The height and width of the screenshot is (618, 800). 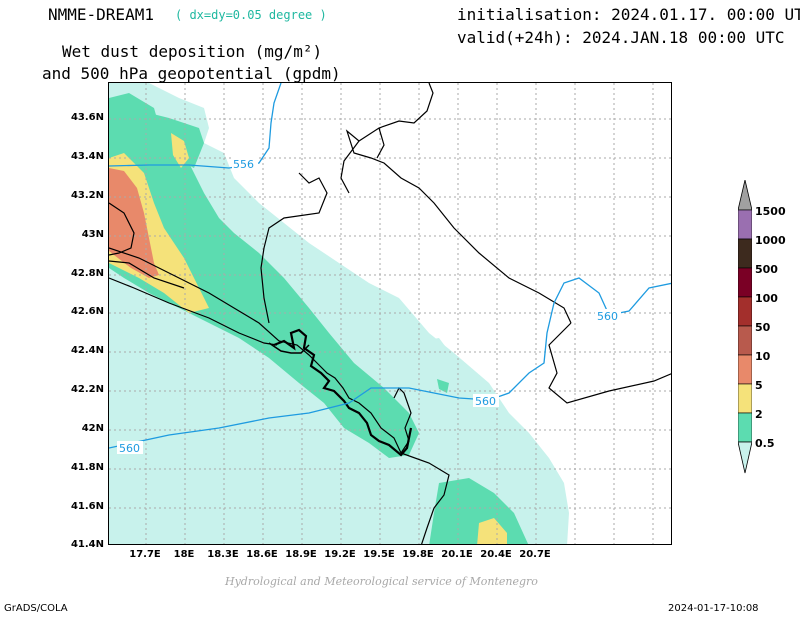 I want to click on contour-label-560-a: 560, so click(x=129, y=448).